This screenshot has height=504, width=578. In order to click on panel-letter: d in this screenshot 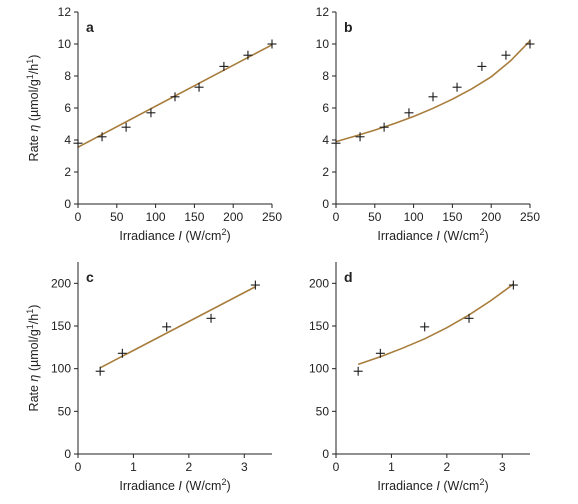, I will do `click(348, 277)`.